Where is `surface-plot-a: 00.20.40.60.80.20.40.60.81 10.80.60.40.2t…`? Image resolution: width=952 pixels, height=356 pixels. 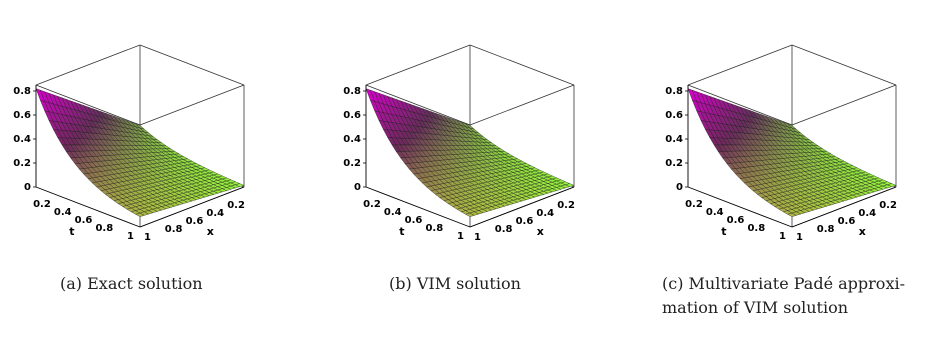 surface-plot-a: 00.20.40.60.80.20.40.60.81 10.80.60.40.2t… is located at coordinates (129, 143).